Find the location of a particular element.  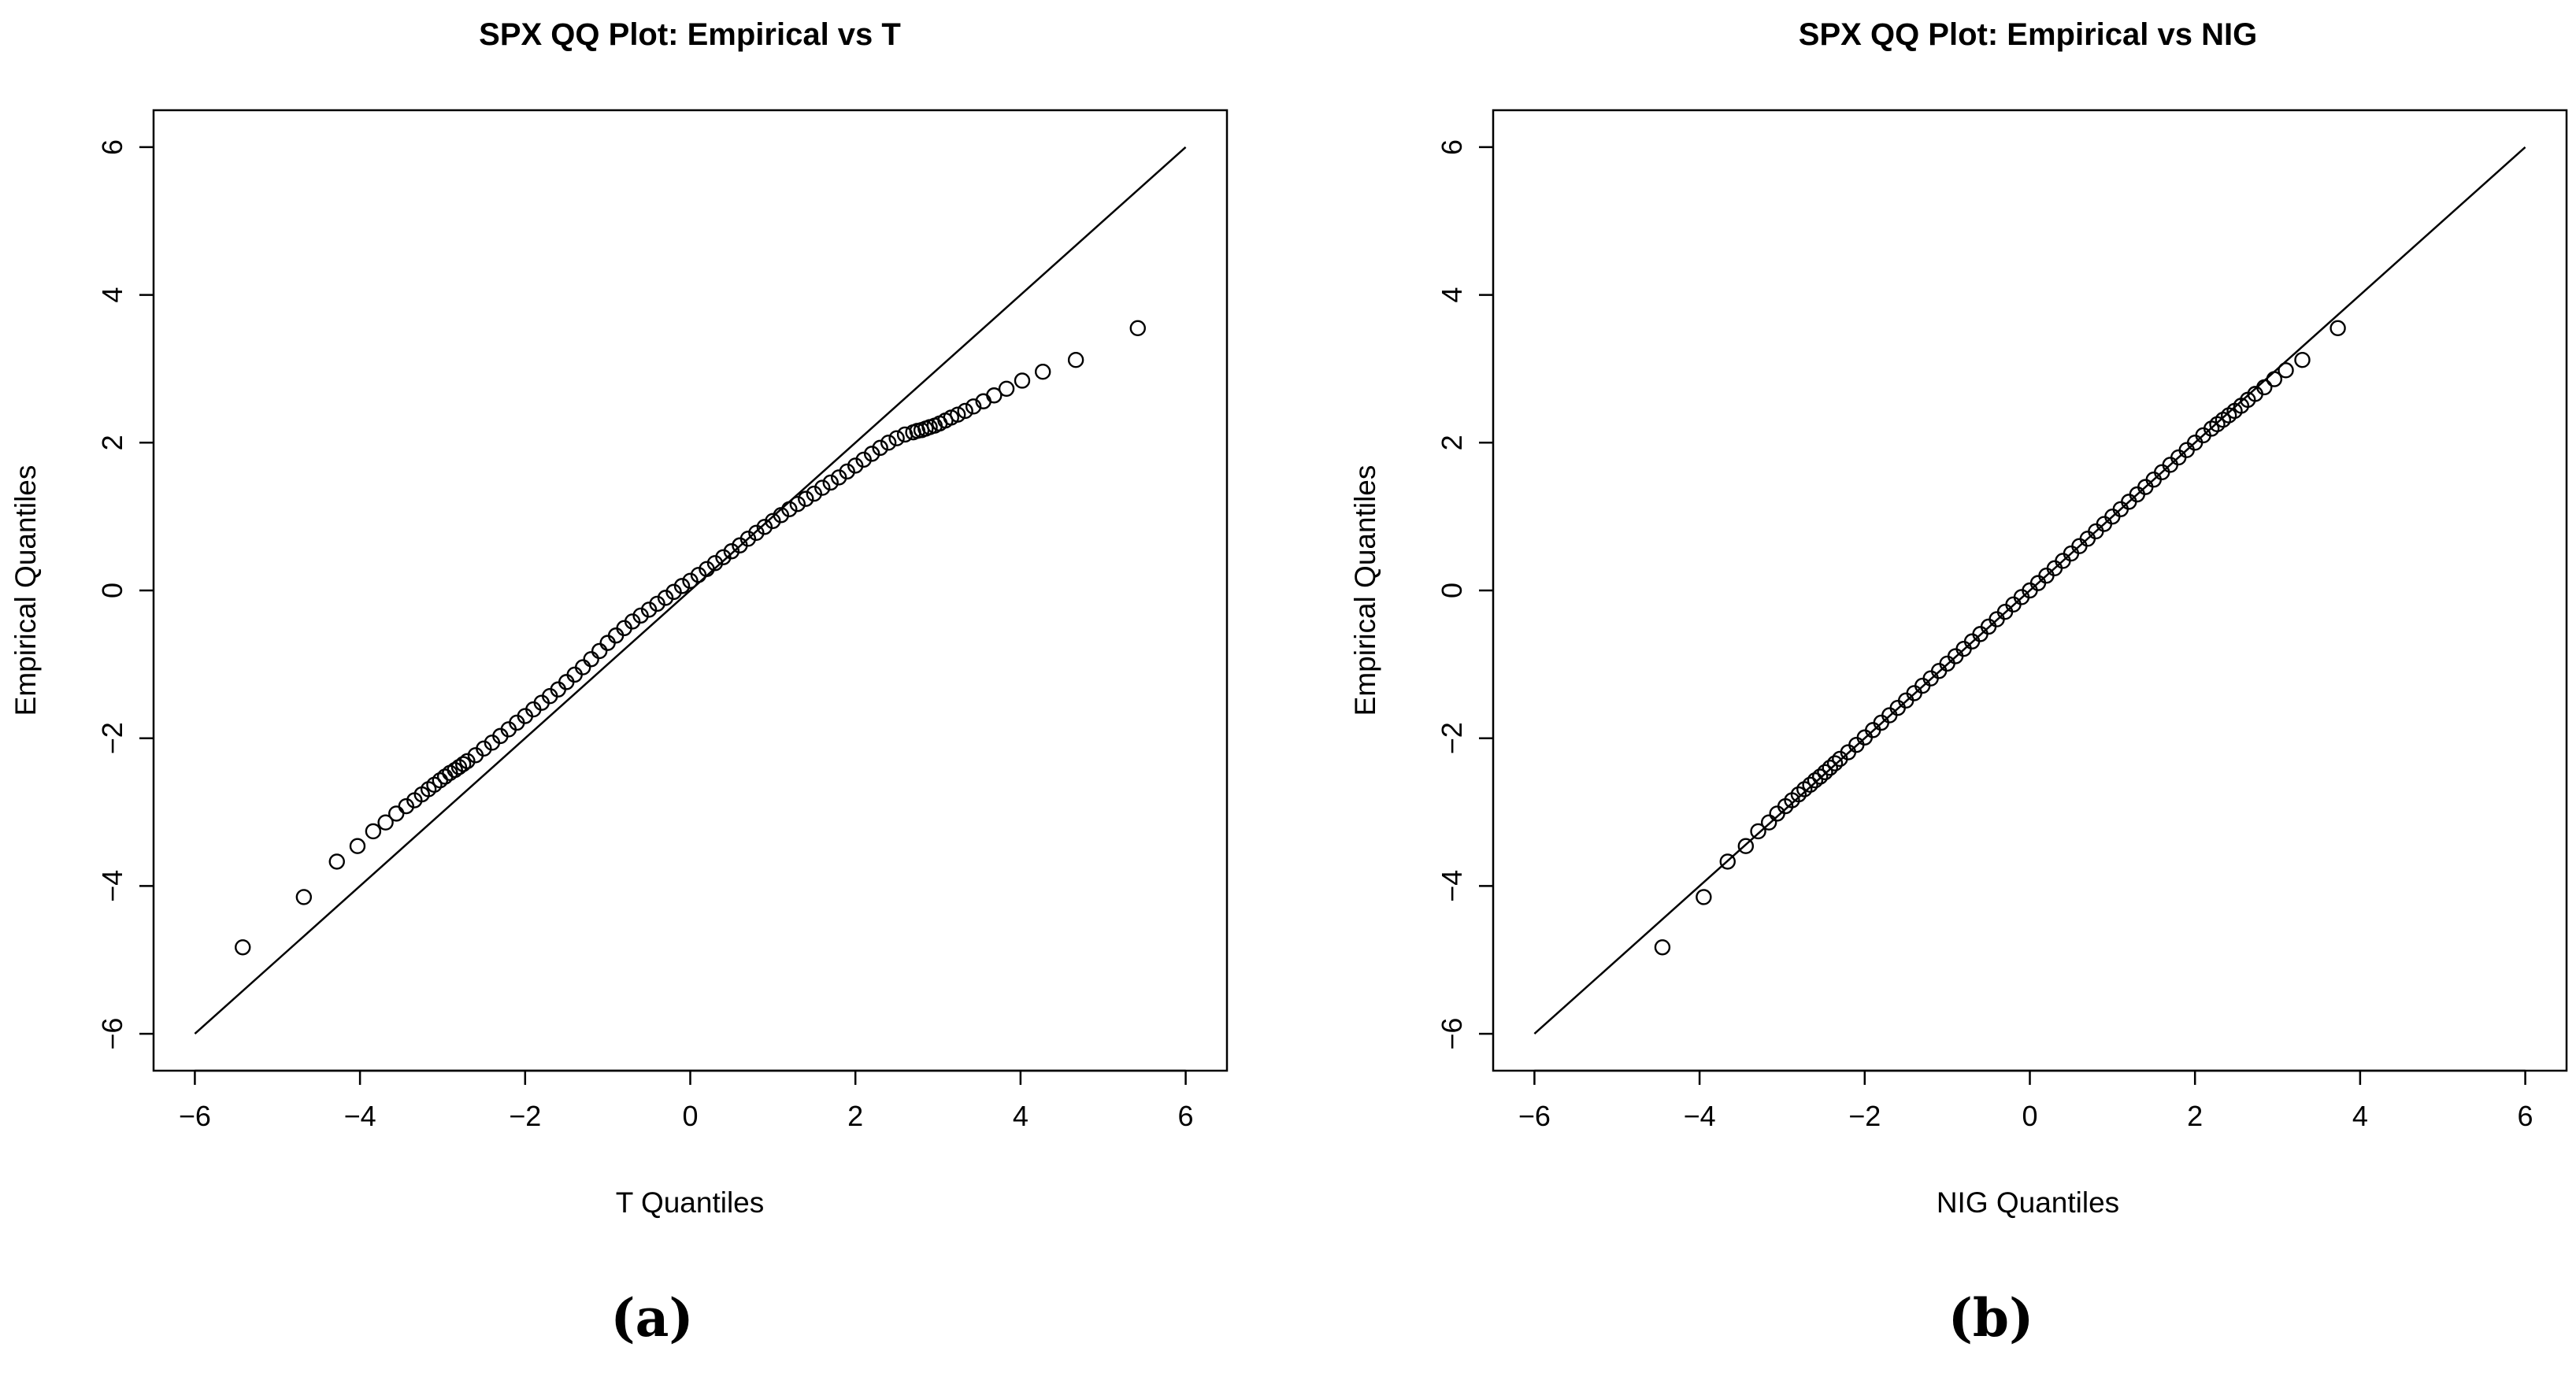

chart-title: SPX QQ Plot: Empirical vs T is located at coordinates (690, 34).